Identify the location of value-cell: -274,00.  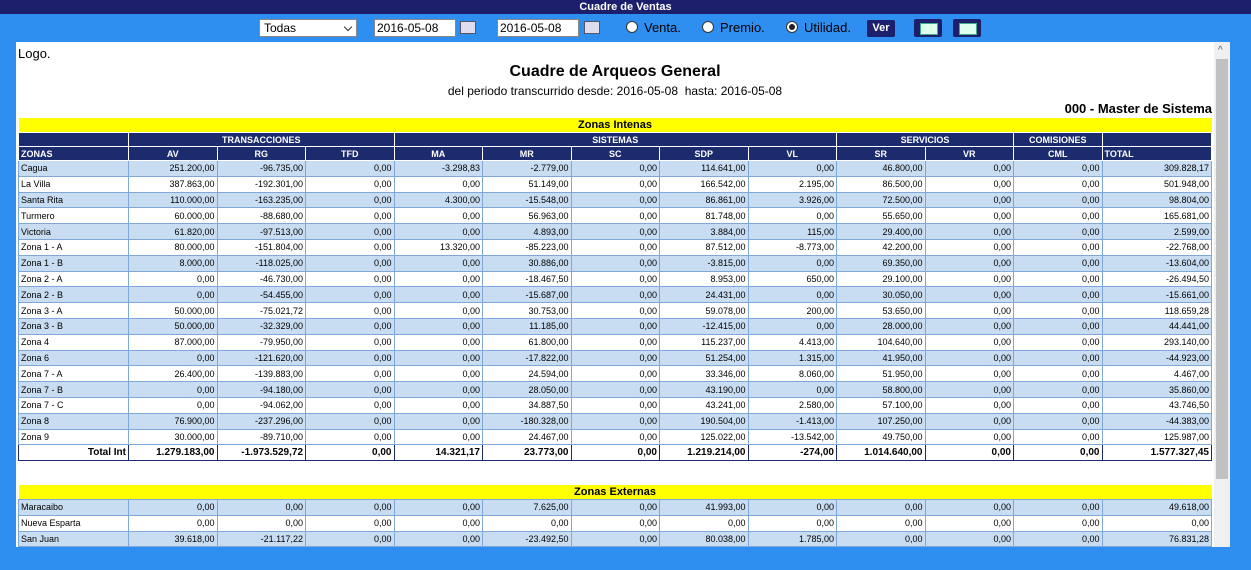
(792, 453).